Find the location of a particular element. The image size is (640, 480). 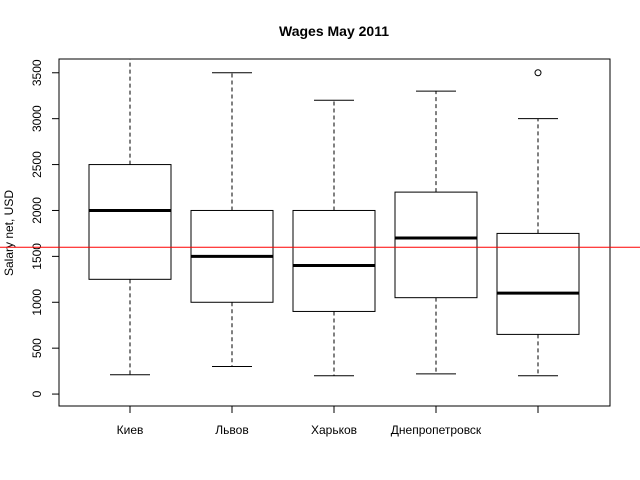

y-tick-label: 1500 is located at coordinates (37, 256).